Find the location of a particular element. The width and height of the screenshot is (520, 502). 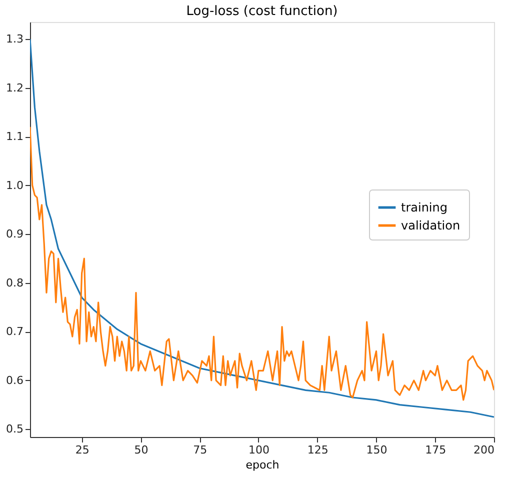

legend-label: validation is located at coordinates (430, 225).